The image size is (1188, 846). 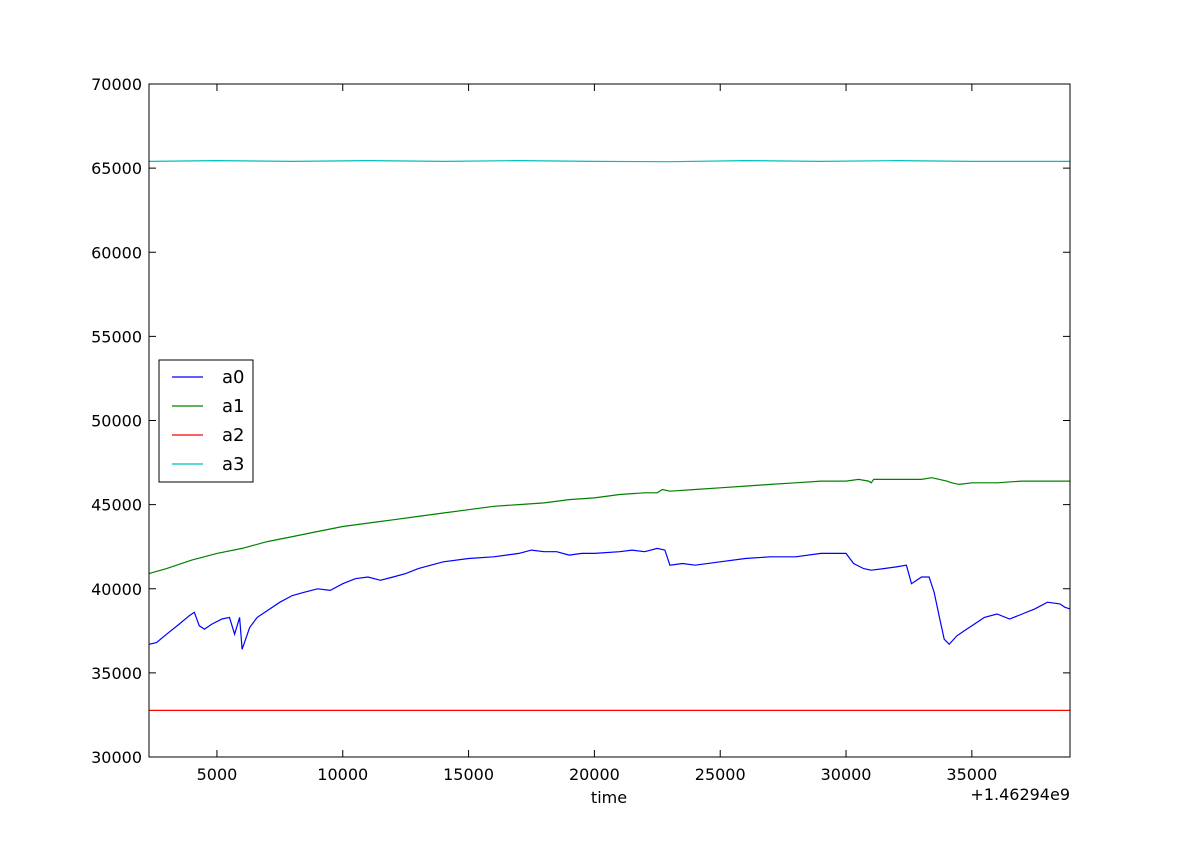 I want to click on x-tick-label: 5000, so click(x=217, y=774).